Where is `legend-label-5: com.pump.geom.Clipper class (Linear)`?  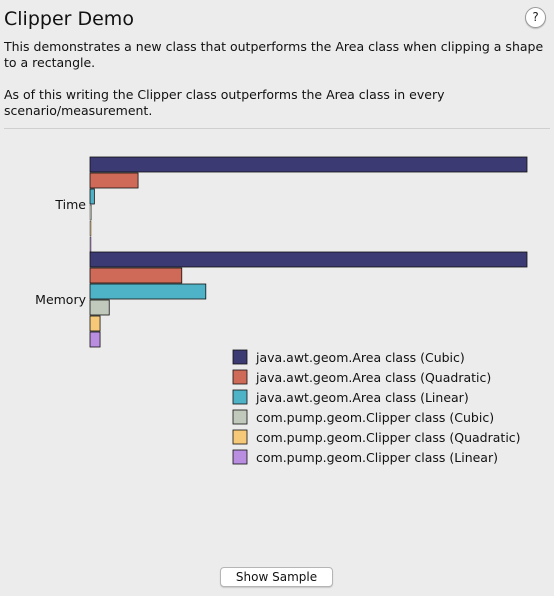 legend-label-5: com.pump.geom.Clipper class (Linear) is located at coordinates (377, 457).